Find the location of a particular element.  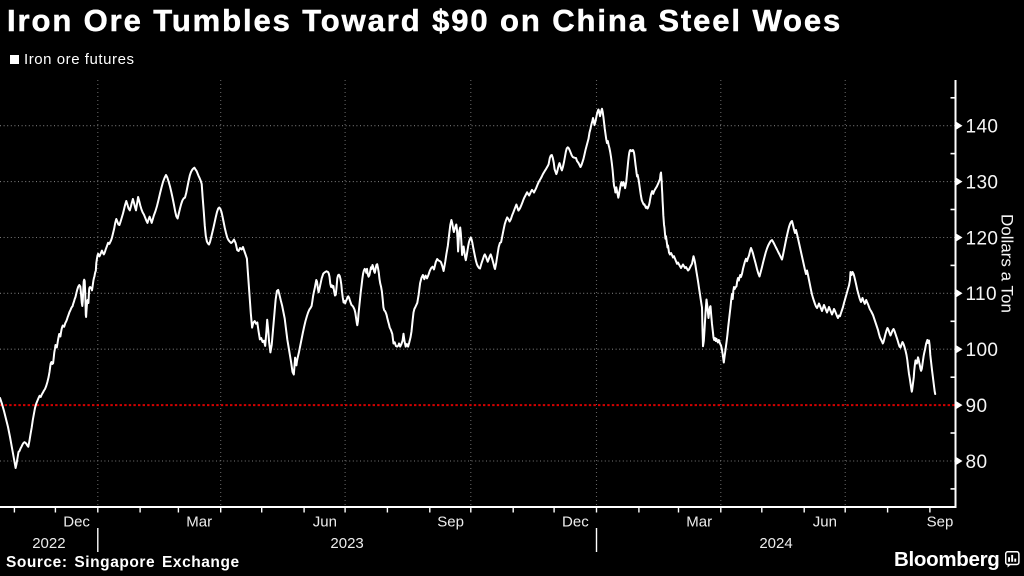

svg-text: 100 is located at coordinates (982, 350).